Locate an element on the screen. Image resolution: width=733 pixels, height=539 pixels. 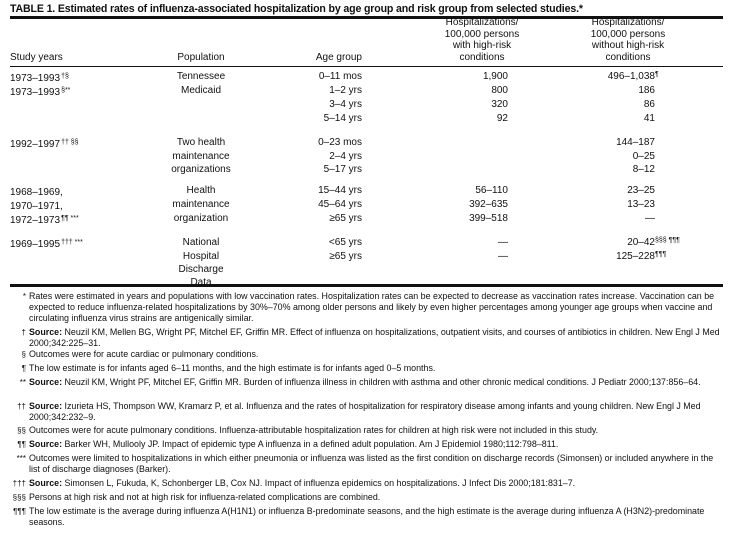
footnote-marker: † is located at coordinates (23, 332).